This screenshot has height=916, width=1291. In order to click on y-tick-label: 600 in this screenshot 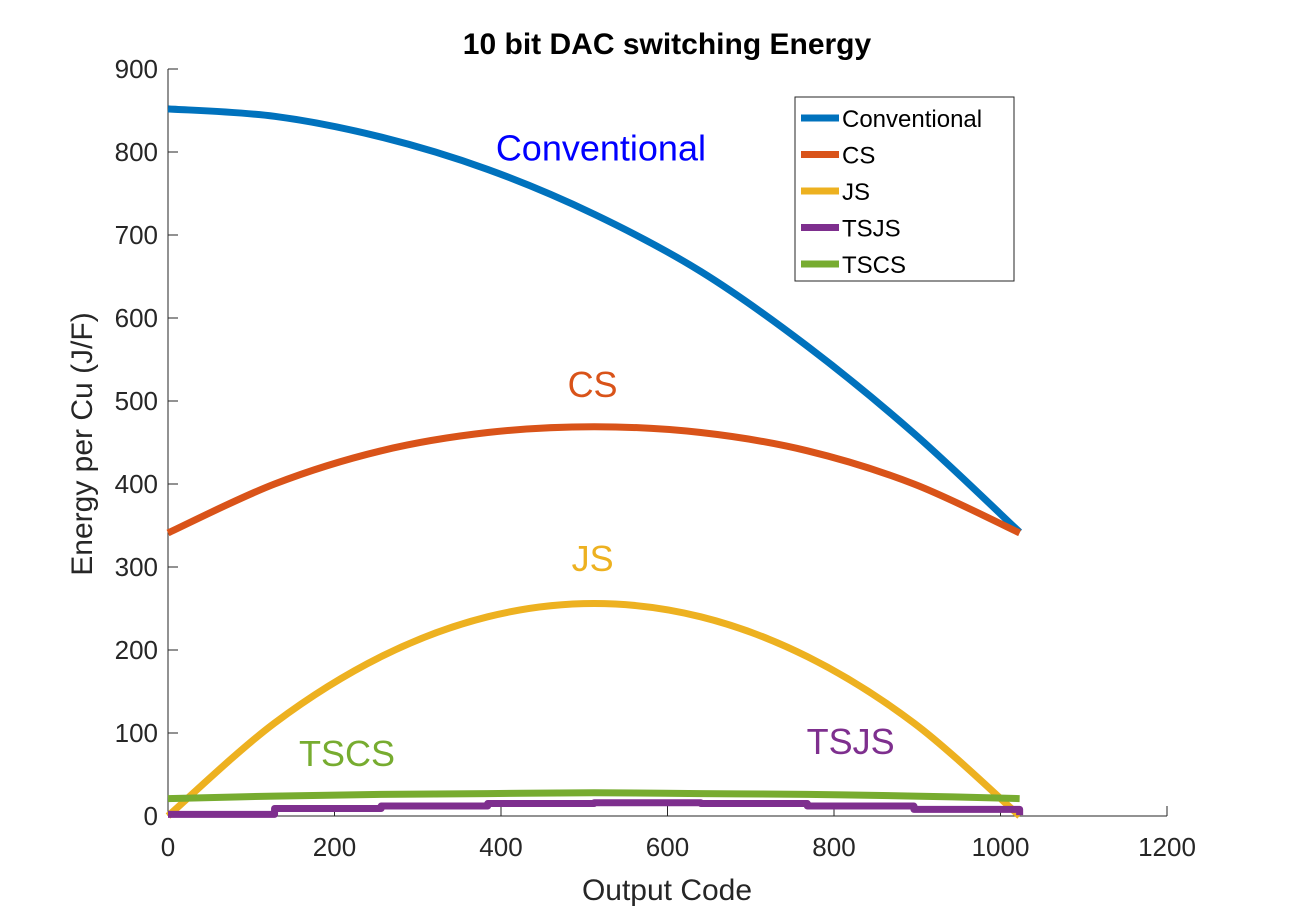, I will do `click(136, 318)`.